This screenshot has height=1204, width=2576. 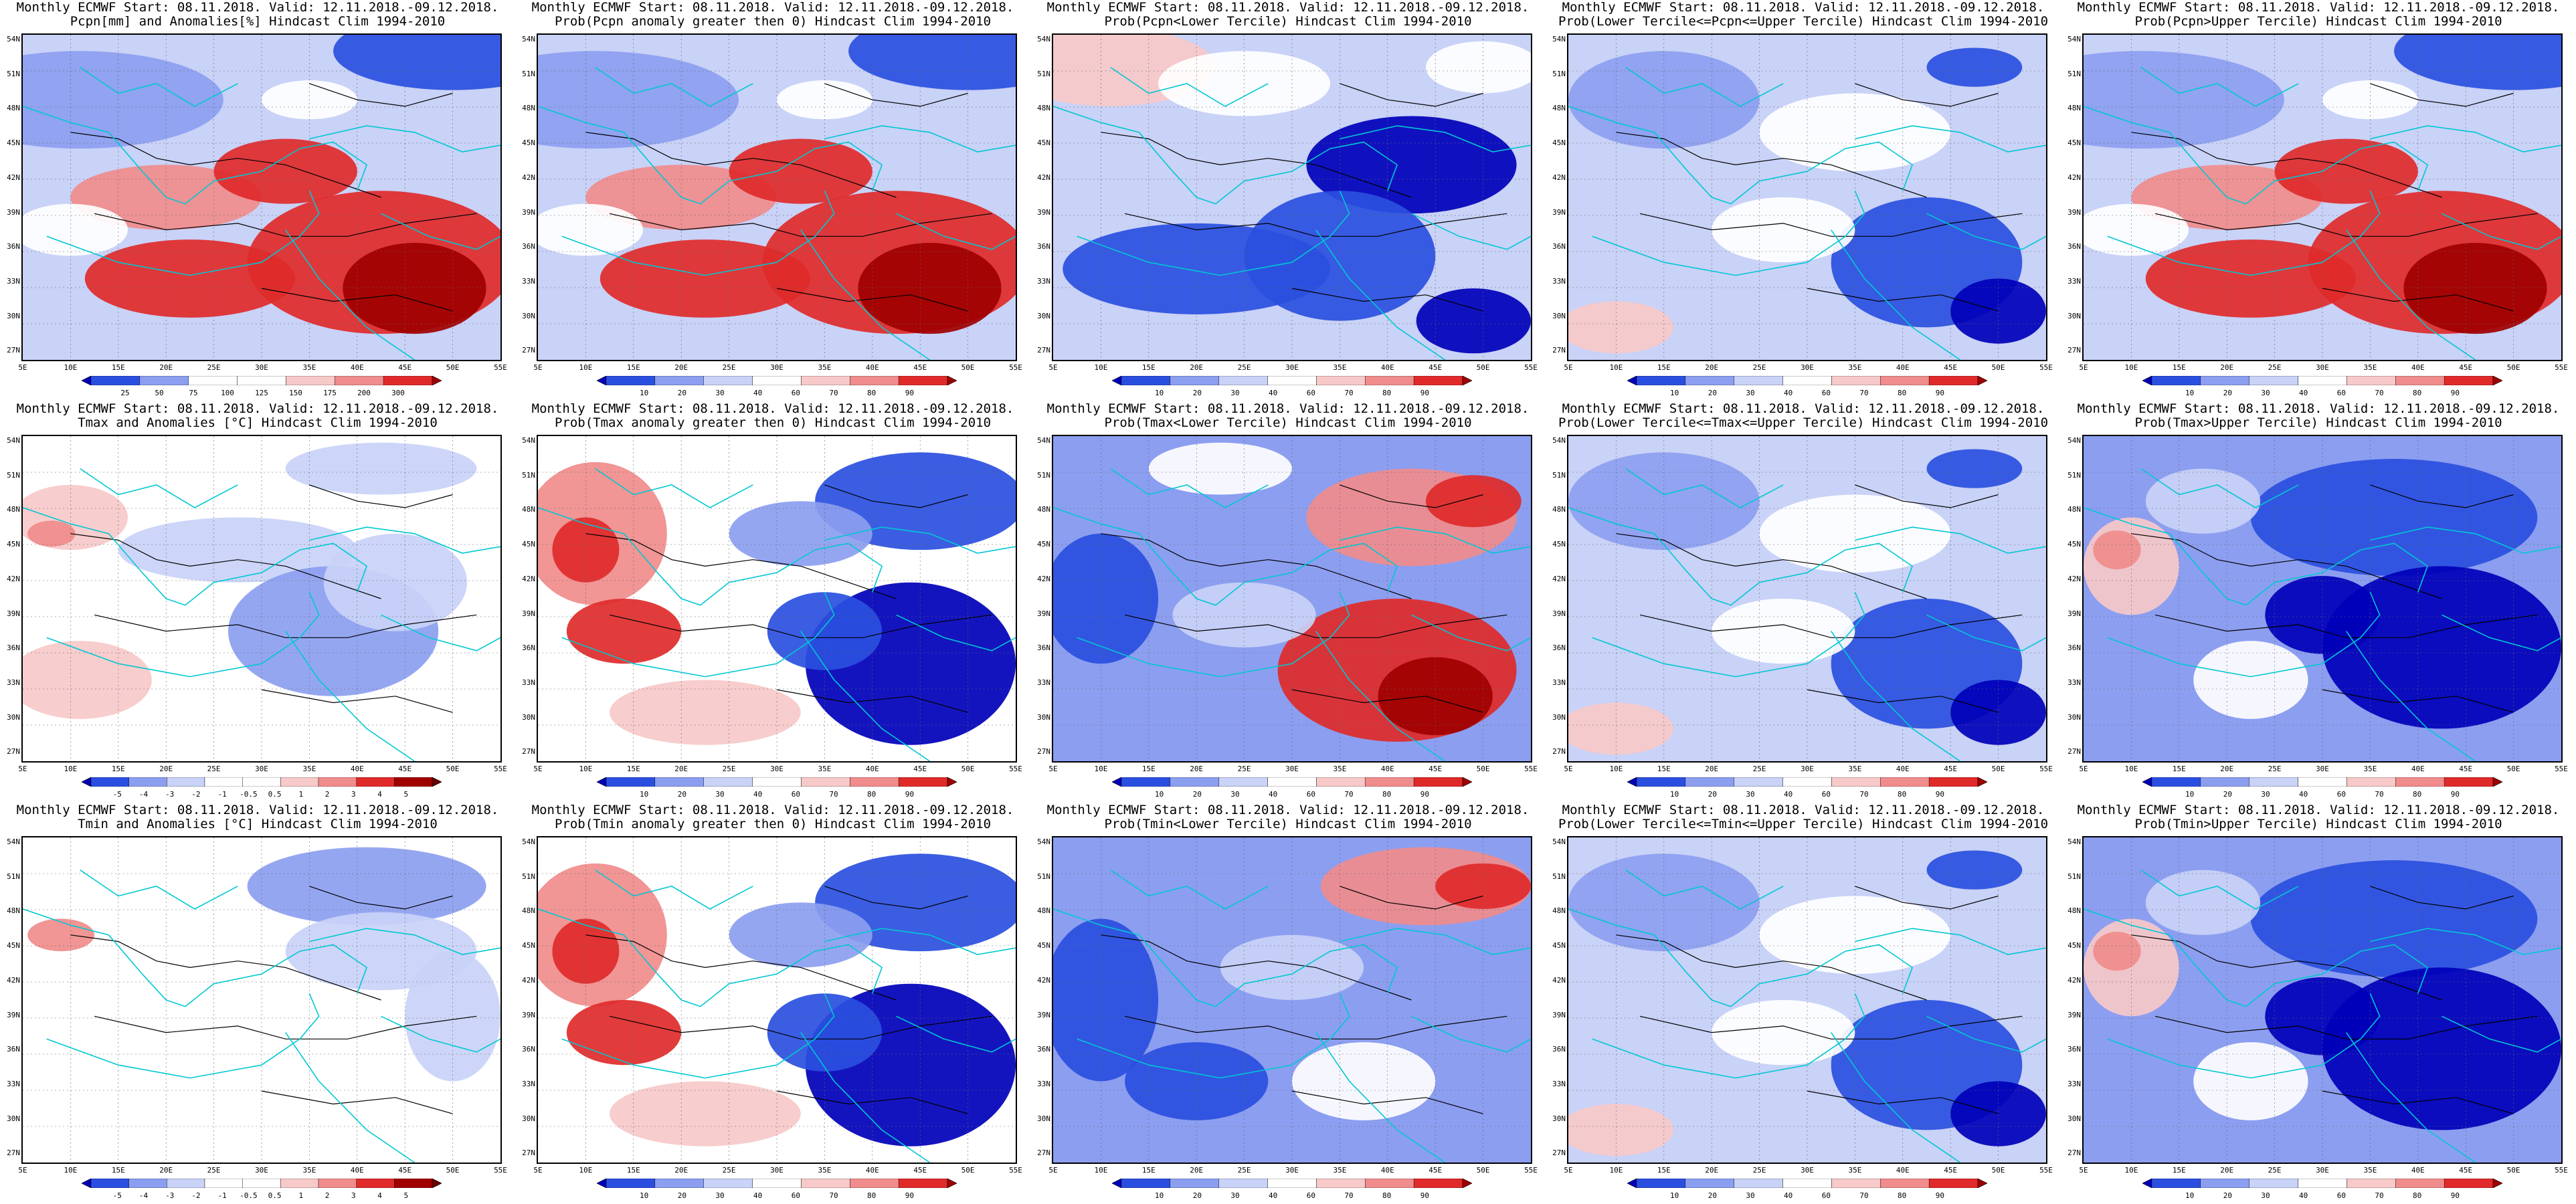 What do you see at coordinates (353, 1195) in the screenshot?
I see `colorbar-label: 3` at bounding box center [353, 1195].